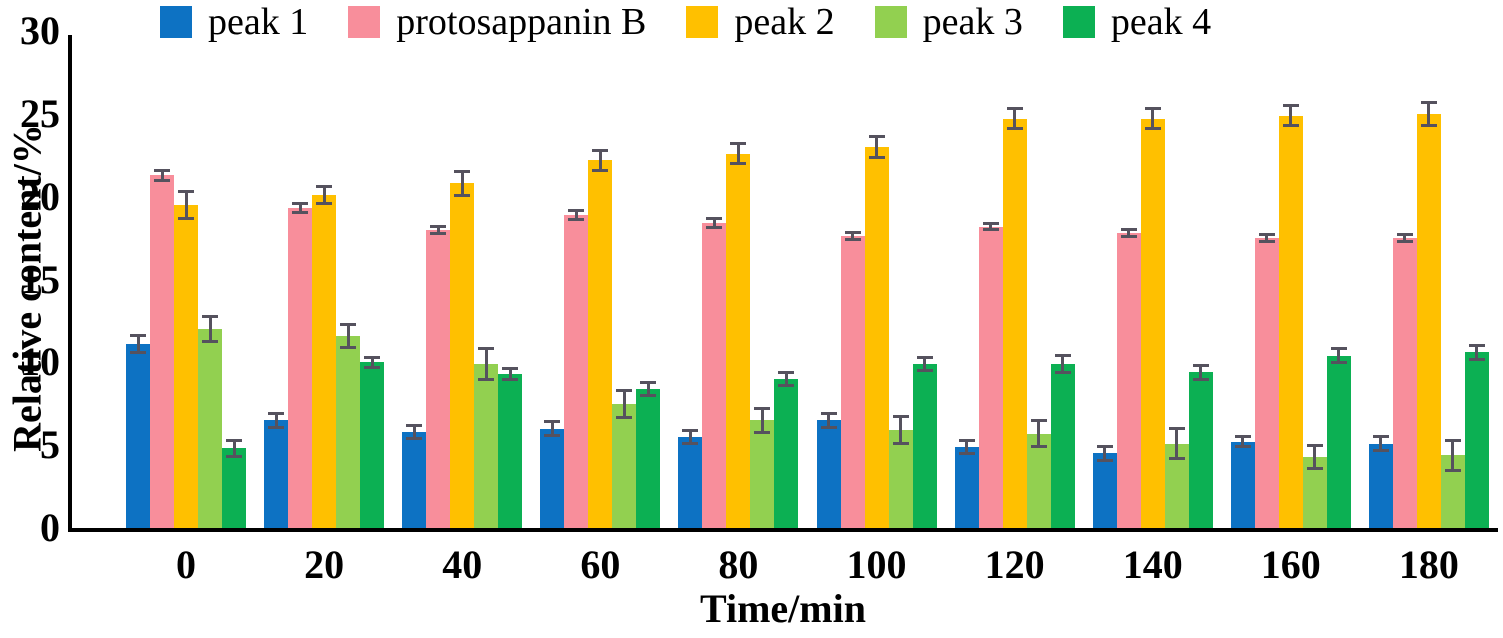  I want to click on error-bar-peak-4-t140, so click(1200, 372).